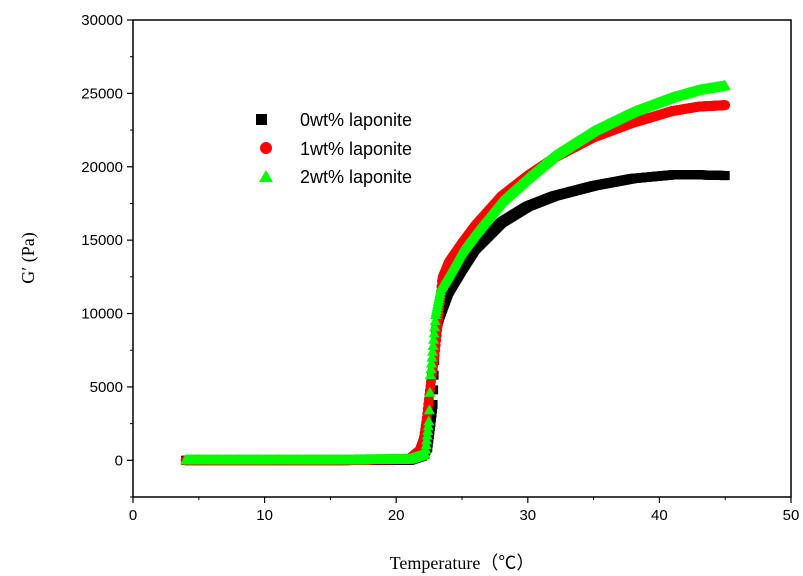  What do you see at coordinates (119, 460) in the screenshot?
I see `y-tick-label: 0` at bounding box center [119, 460].